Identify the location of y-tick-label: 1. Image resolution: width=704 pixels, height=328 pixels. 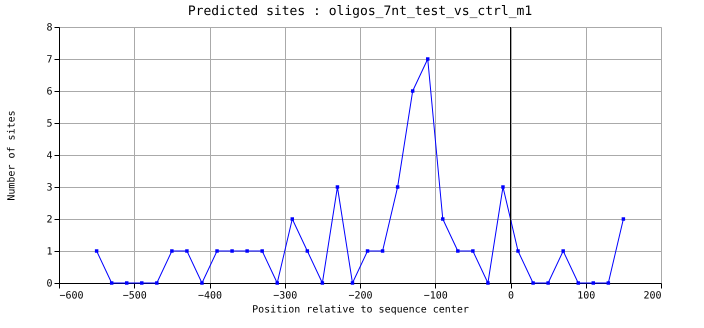
(49, 252).